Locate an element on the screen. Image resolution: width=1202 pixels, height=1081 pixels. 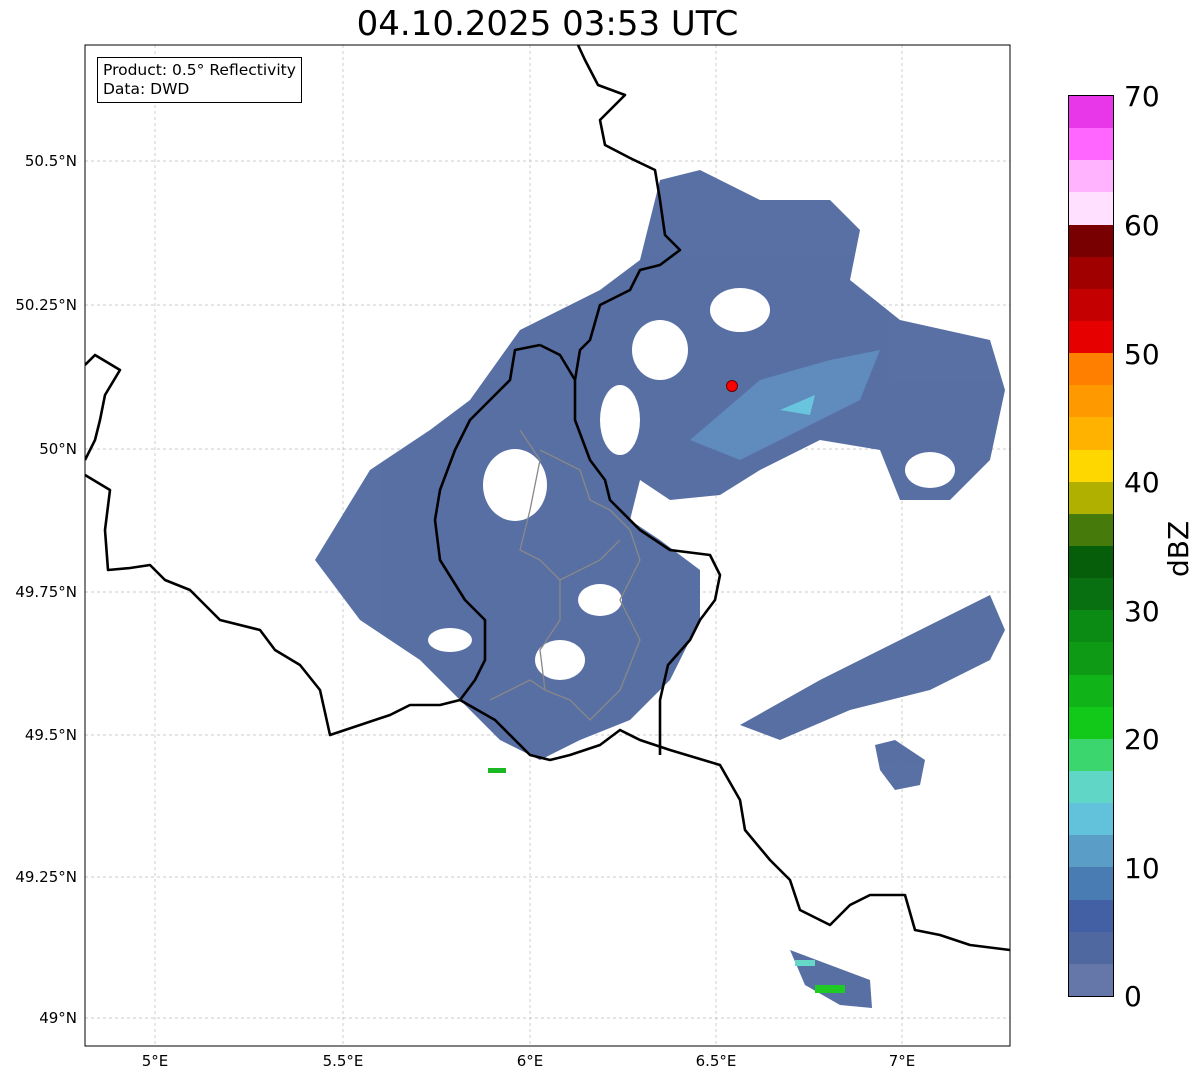
lon-tick: 7°E is located at coordinates (902, 1061).